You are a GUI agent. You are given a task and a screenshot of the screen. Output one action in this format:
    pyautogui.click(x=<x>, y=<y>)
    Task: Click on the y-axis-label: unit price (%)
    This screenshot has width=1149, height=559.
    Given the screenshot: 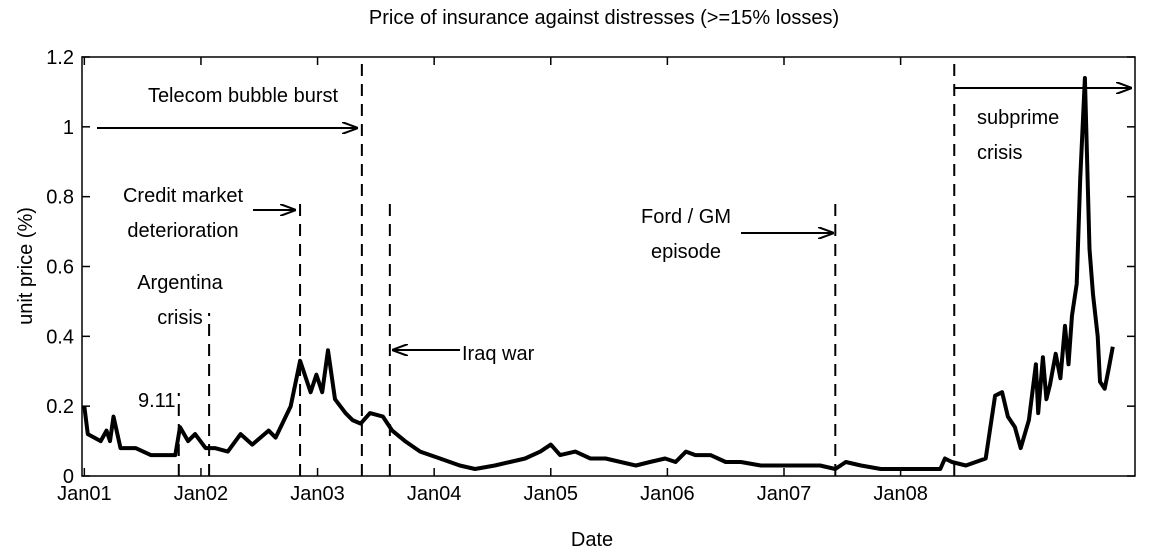 What is the action you would take?
    pyautogui.click(x=26, y=266)
    